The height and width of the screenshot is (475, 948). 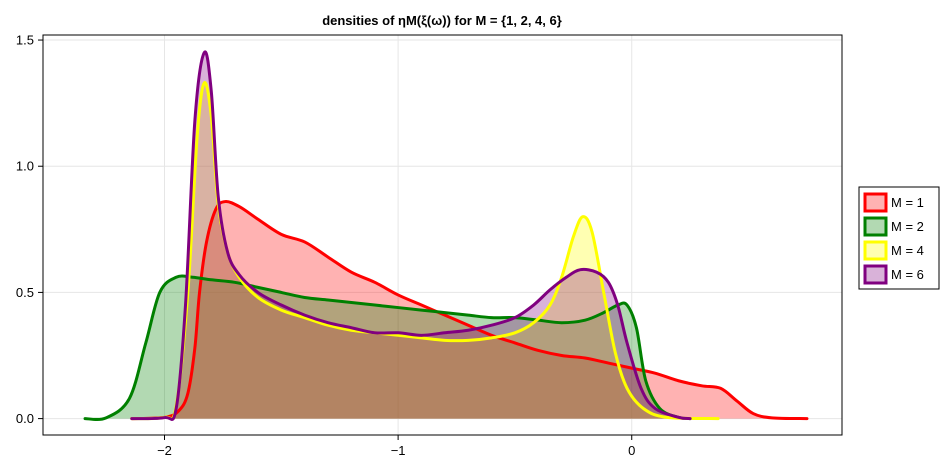 What do you see at coordinates (398, 450) in the screenshot?
I see `x-tick-label: −1` at bounding box center [398, 450].